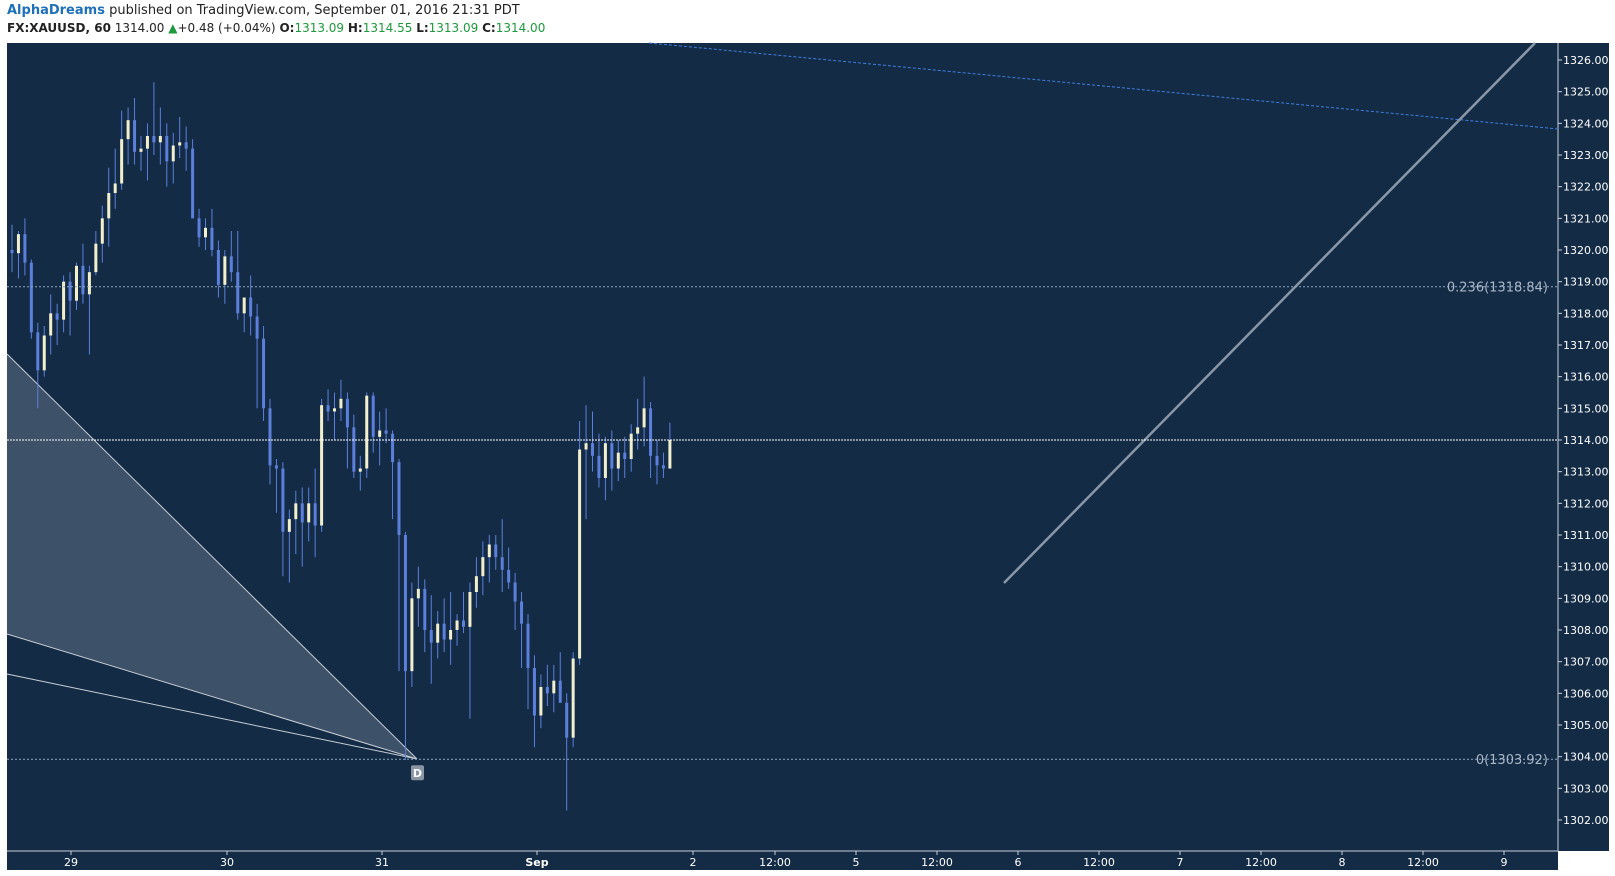 Image resolution: width=1615 pixels, height=876 pixels. I want to click on price-tick-label: 1305.00, so click(1586, 725).